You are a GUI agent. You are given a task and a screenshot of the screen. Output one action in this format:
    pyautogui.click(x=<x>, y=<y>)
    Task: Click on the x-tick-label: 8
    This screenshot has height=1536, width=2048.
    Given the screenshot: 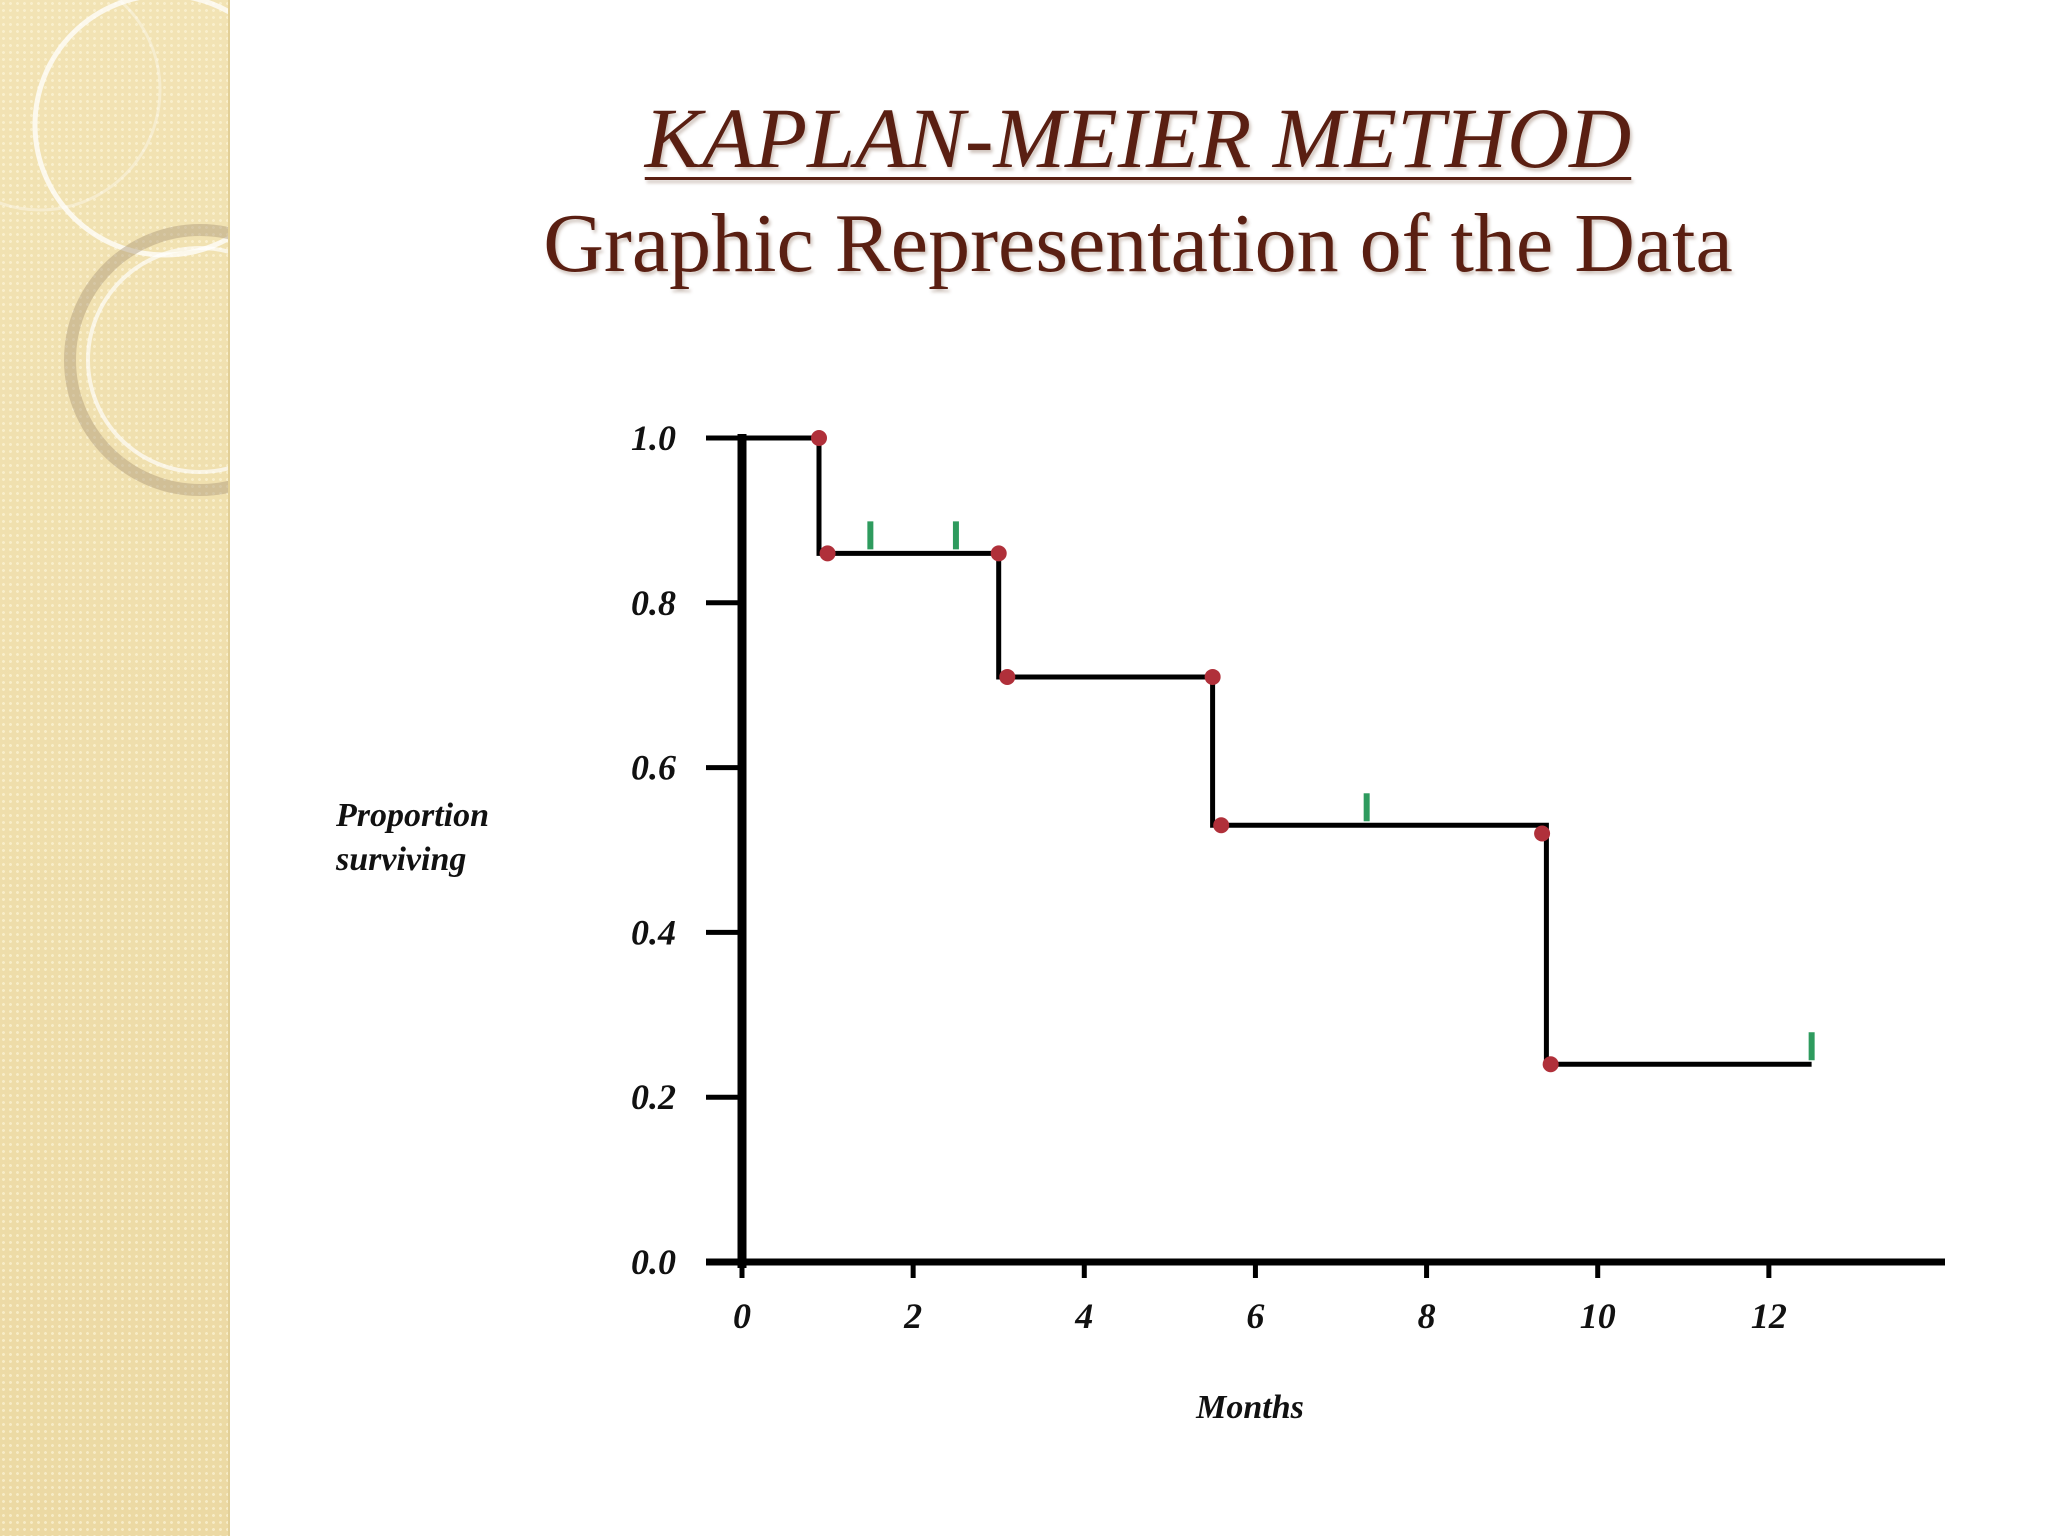 What is the action you would take?
    pyautogui.click(x=1427, y=1316)
    